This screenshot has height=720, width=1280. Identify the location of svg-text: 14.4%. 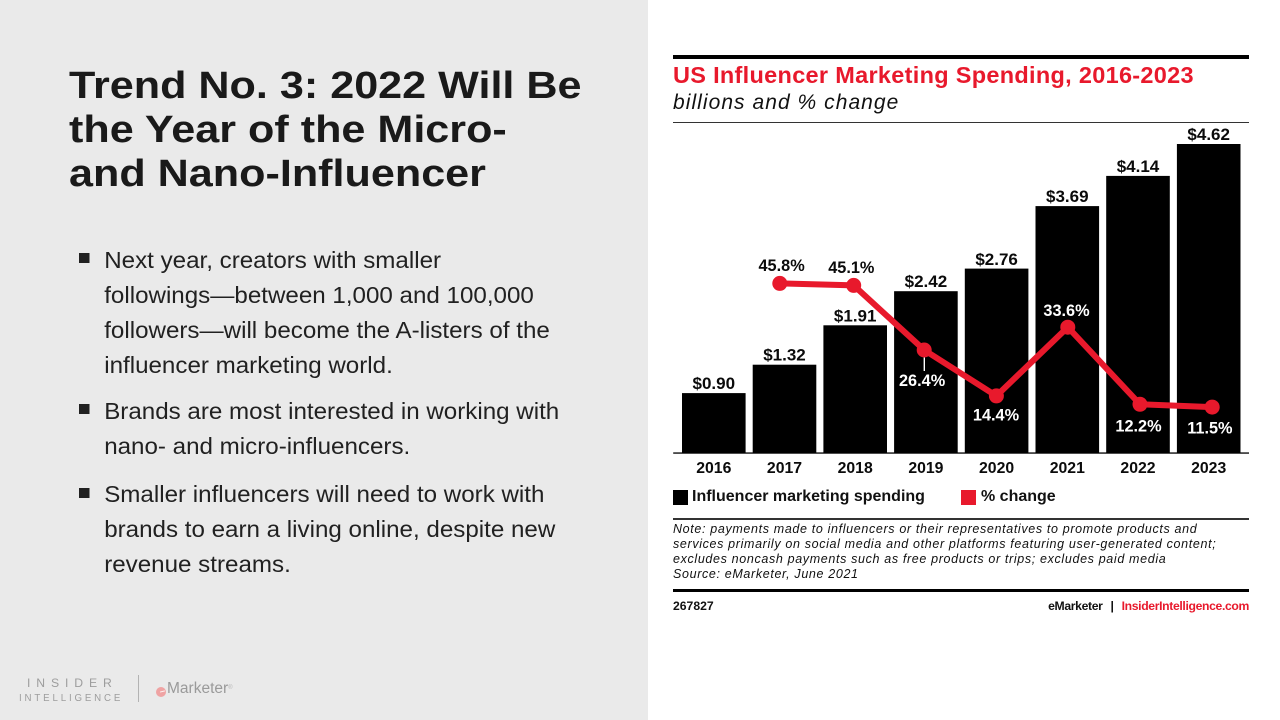
(996, 416).